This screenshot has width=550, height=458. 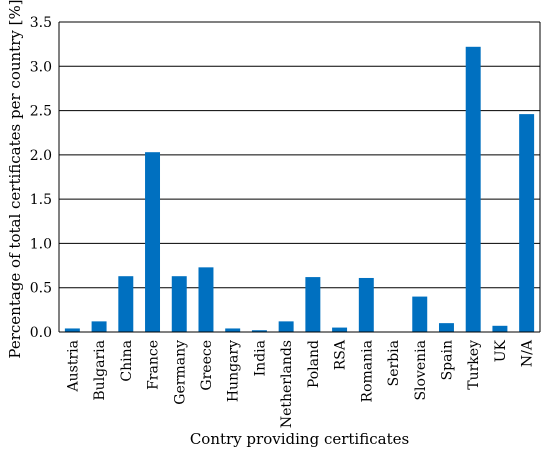 What do you see at coordinates (447, 360) in the screenshot?
I see `x-tick-label: Spain` at bounding box center [447, 360].